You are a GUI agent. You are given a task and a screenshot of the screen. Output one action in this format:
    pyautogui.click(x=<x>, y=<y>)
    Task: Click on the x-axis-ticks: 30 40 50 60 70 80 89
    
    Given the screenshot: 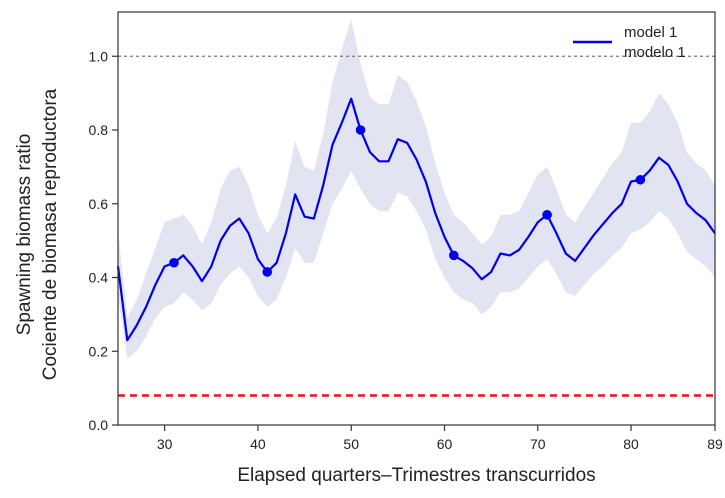 What is the action you would take?
    pyautogui.click(x=440, y=438)
    